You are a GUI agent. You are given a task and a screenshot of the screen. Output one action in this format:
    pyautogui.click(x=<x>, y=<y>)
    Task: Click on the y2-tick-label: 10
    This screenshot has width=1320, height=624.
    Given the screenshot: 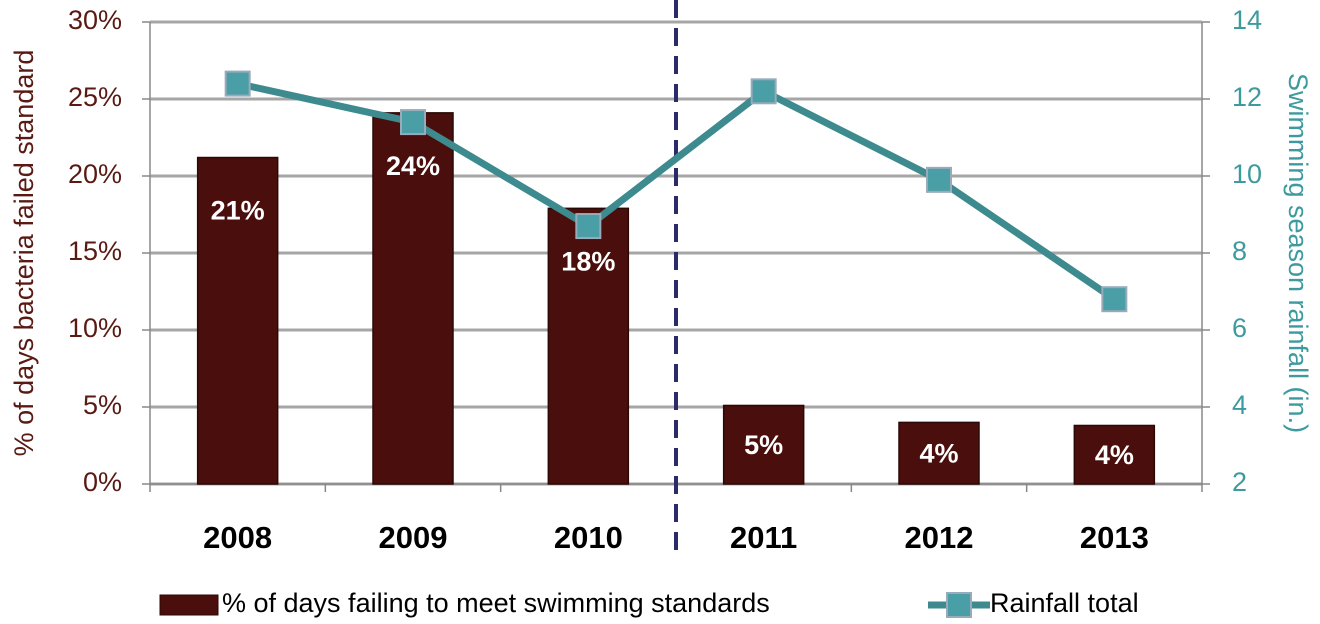 What is the action you would take?
    pyautogui.click(x=1247, y=174)
    